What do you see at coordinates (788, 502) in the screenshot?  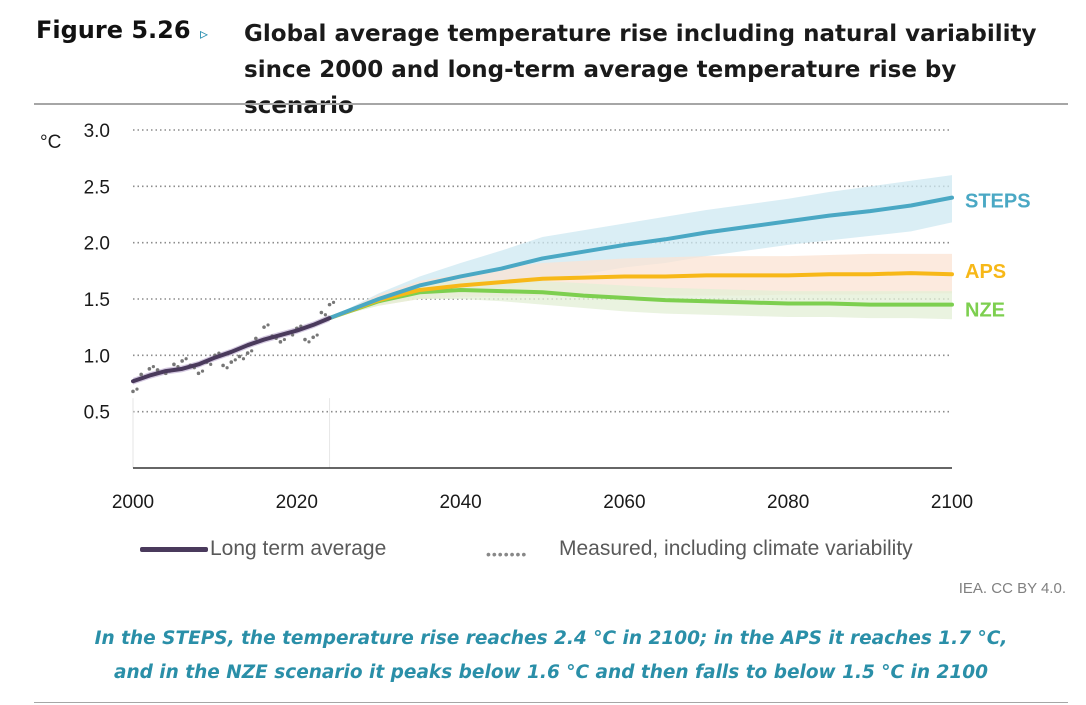 I see `x-tick-label: 2080` at bounding box center [788, 502].